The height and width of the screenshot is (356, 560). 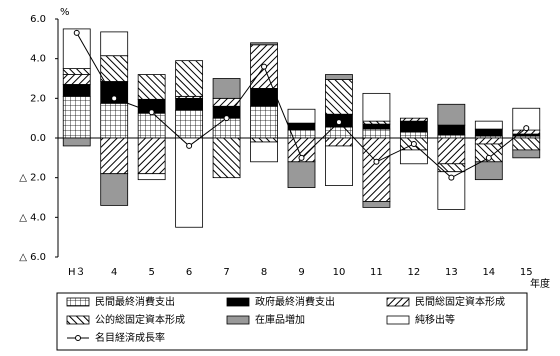 What do you see at coordinates (38, 98) in the screenshot?
I see `y-tick-label: 2.0` at bounding box center [38, 98].